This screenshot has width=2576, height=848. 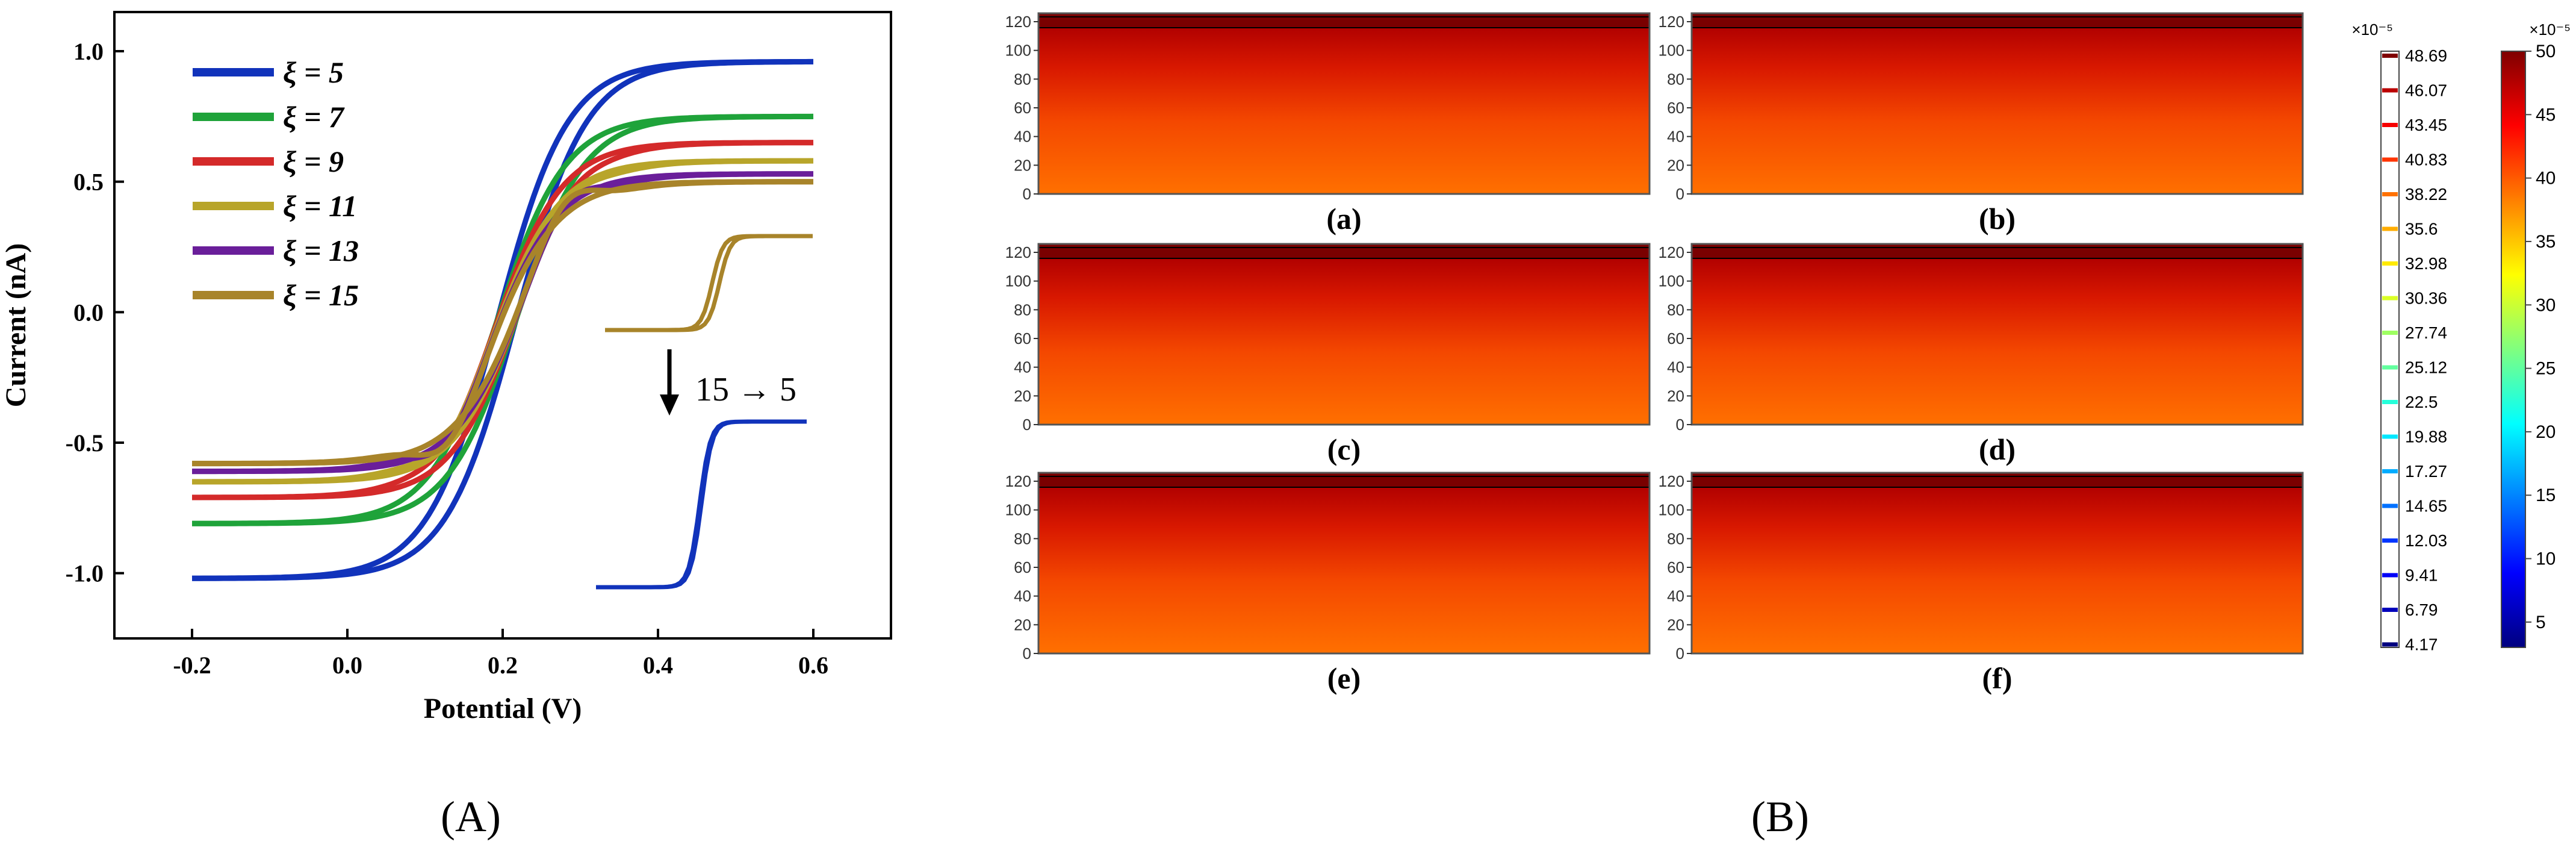 What do you see at coordinates (658, 666) in the screenshot?
I see `cv-x-tick-label: 0.4` at bounding box center [658, 666].